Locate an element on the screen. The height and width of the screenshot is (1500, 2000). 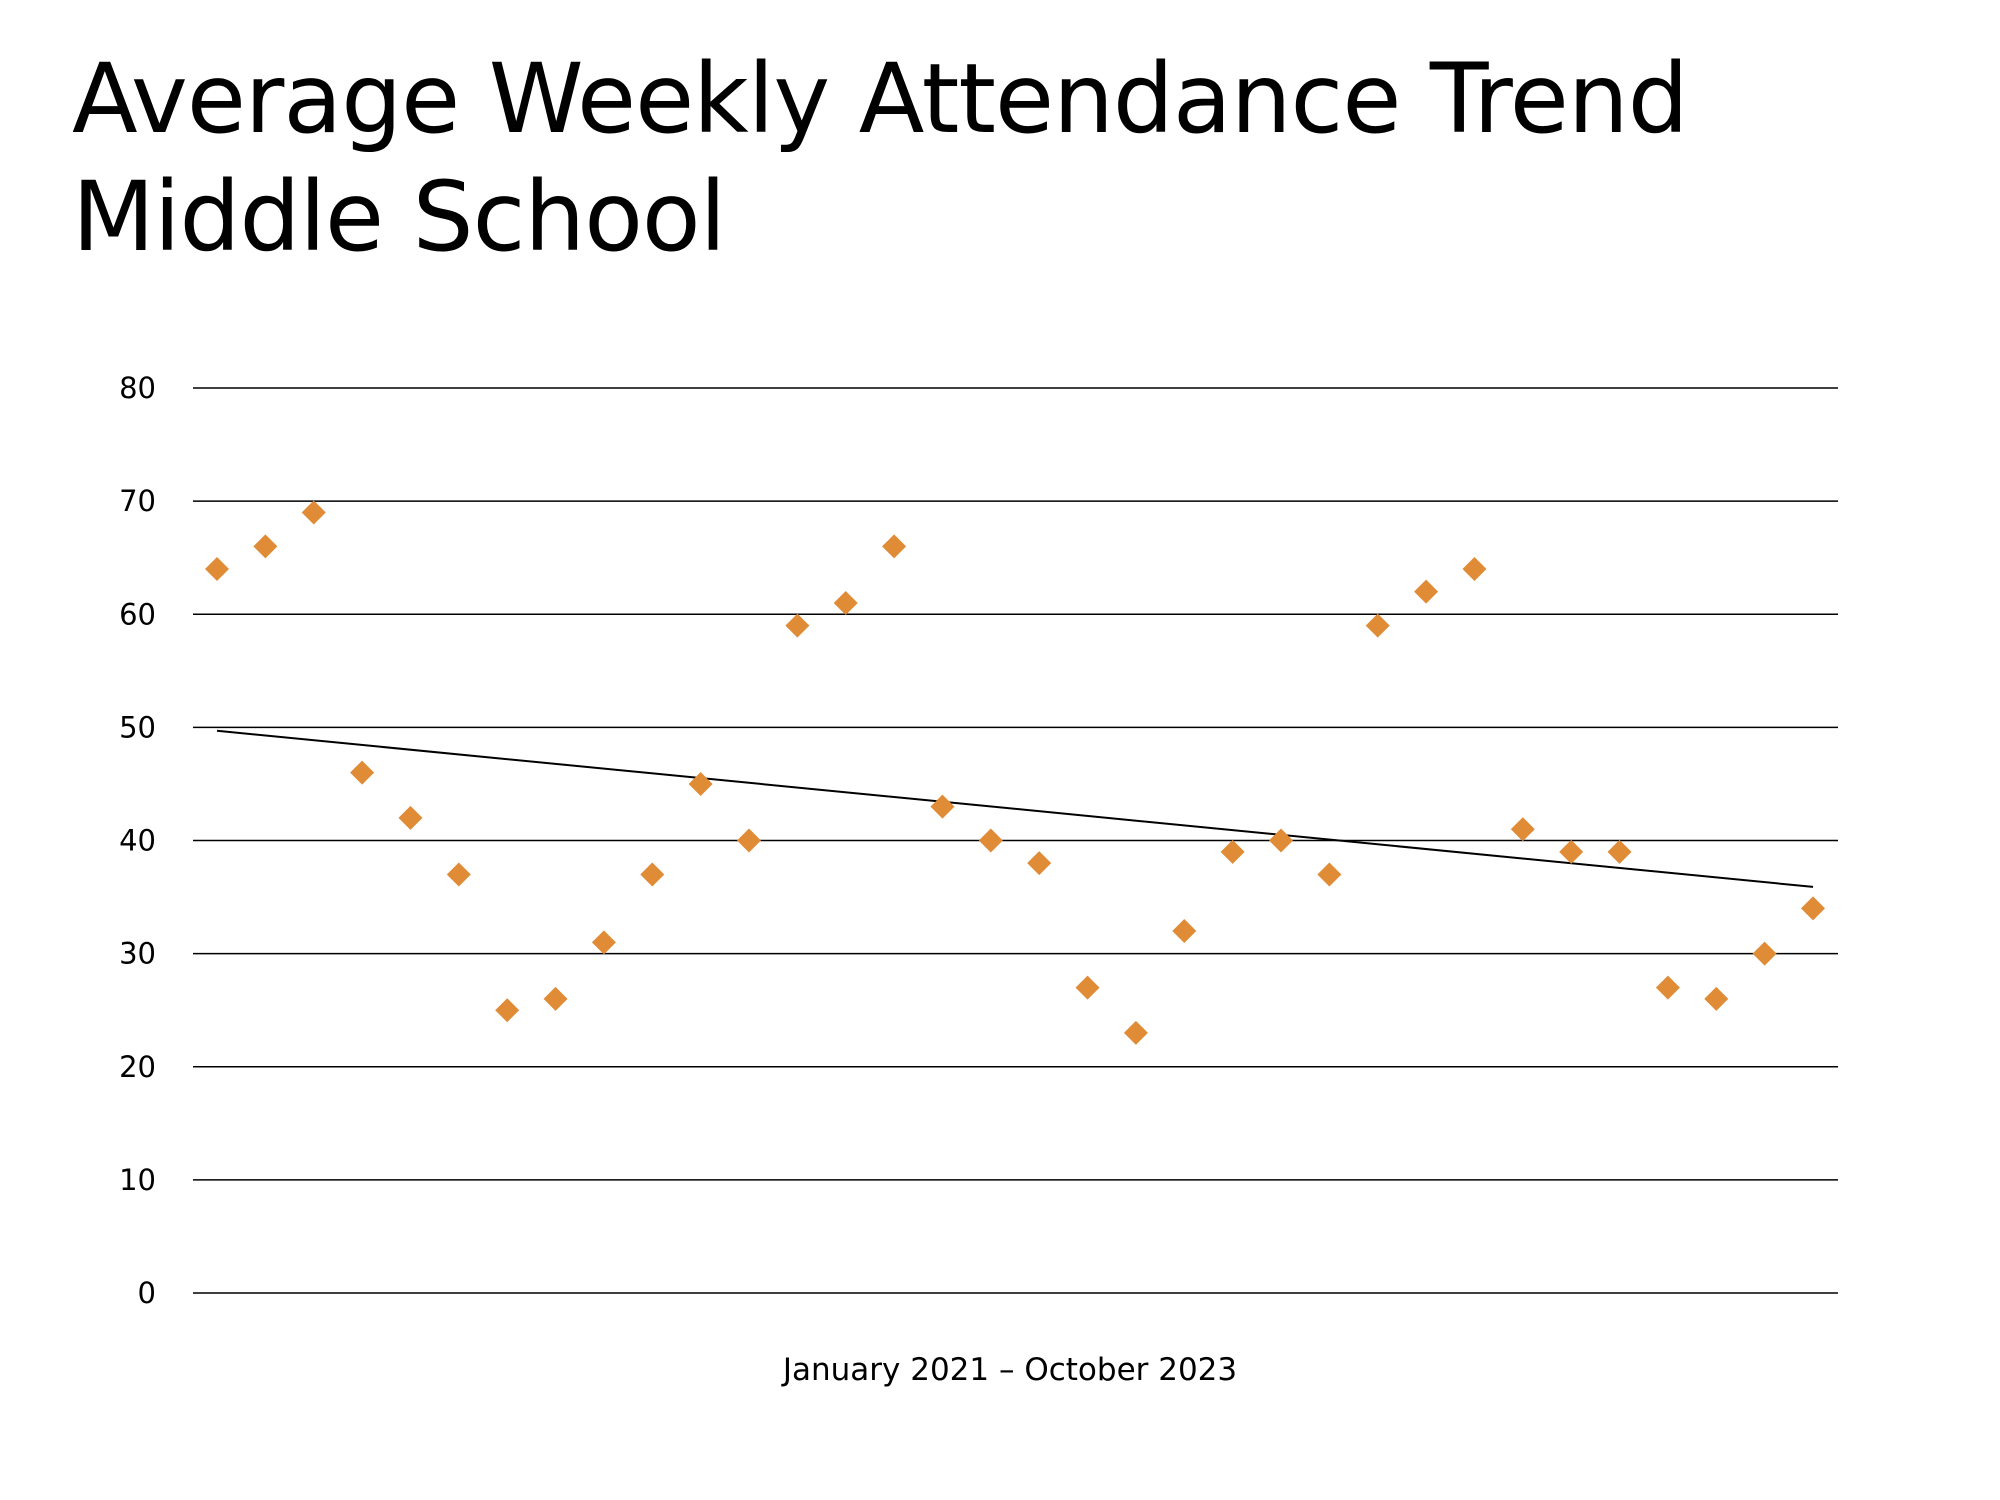
title-line-1: Average Weekly Attendance Trend is located at coordinates (880, 99).